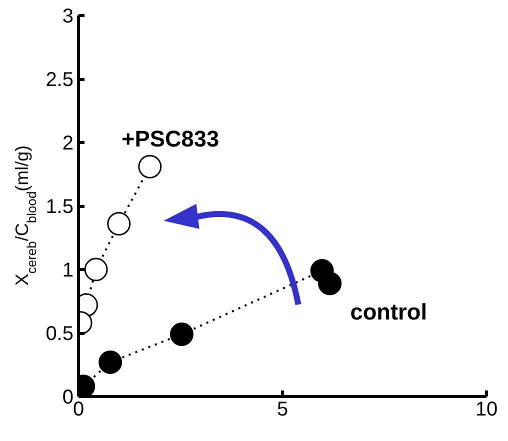  I want to click on y-tick-label: 1, so click(68, 271).